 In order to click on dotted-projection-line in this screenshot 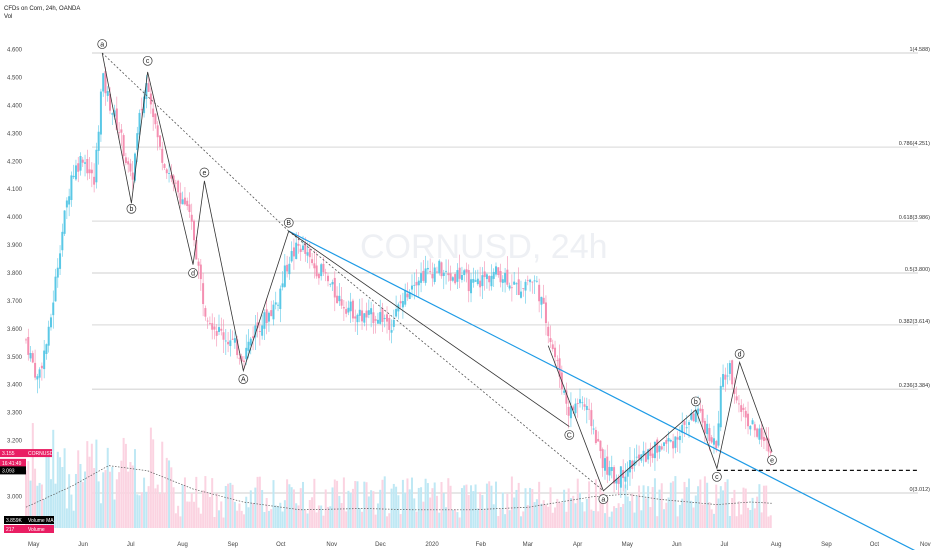, I will do `click(195, 142)`.